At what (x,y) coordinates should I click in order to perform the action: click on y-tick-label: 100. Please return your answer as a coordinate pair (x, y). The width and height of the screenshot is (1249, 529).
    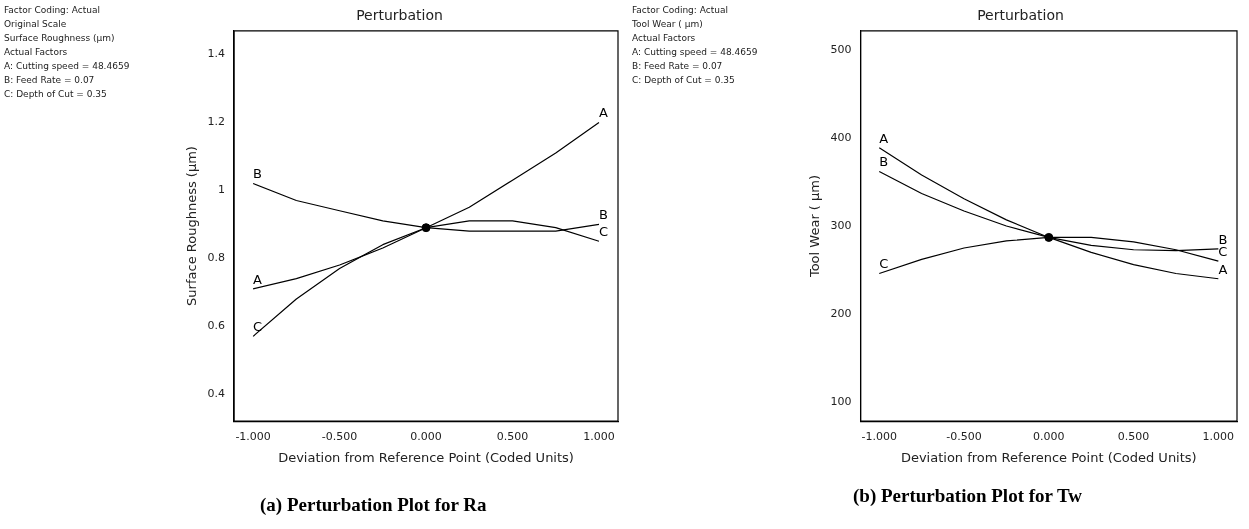
    Looking at the image, I should click on (841, 401).